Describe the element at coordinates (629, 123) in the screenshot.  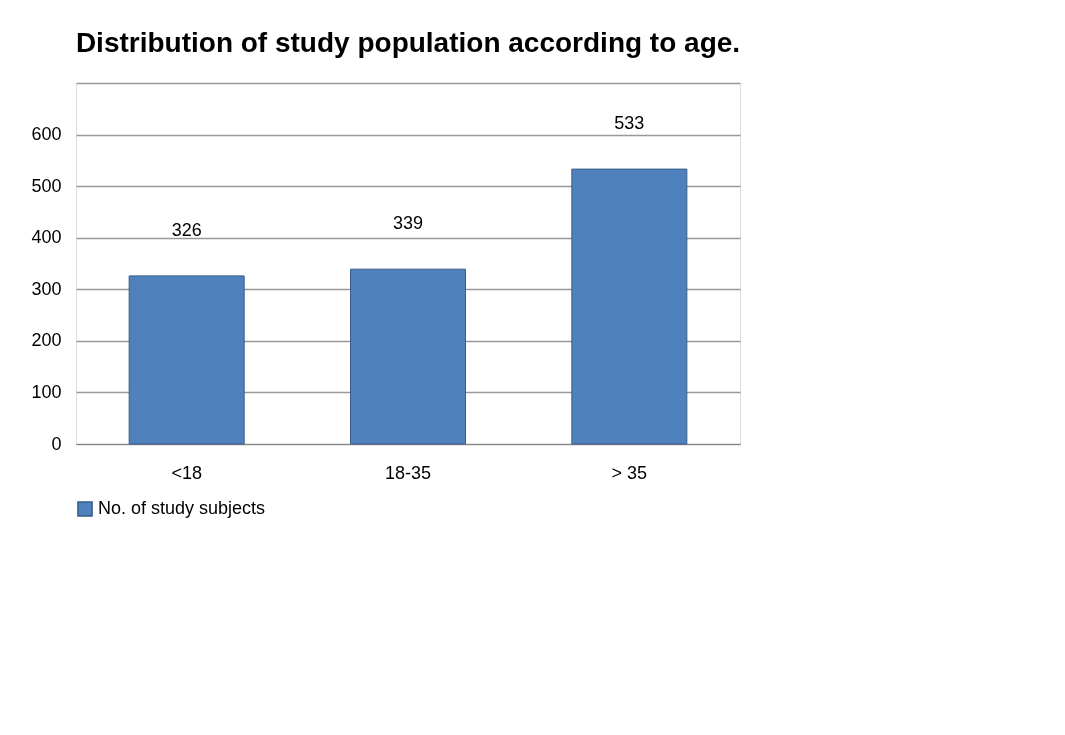
I see `data-label: 533` at that location.